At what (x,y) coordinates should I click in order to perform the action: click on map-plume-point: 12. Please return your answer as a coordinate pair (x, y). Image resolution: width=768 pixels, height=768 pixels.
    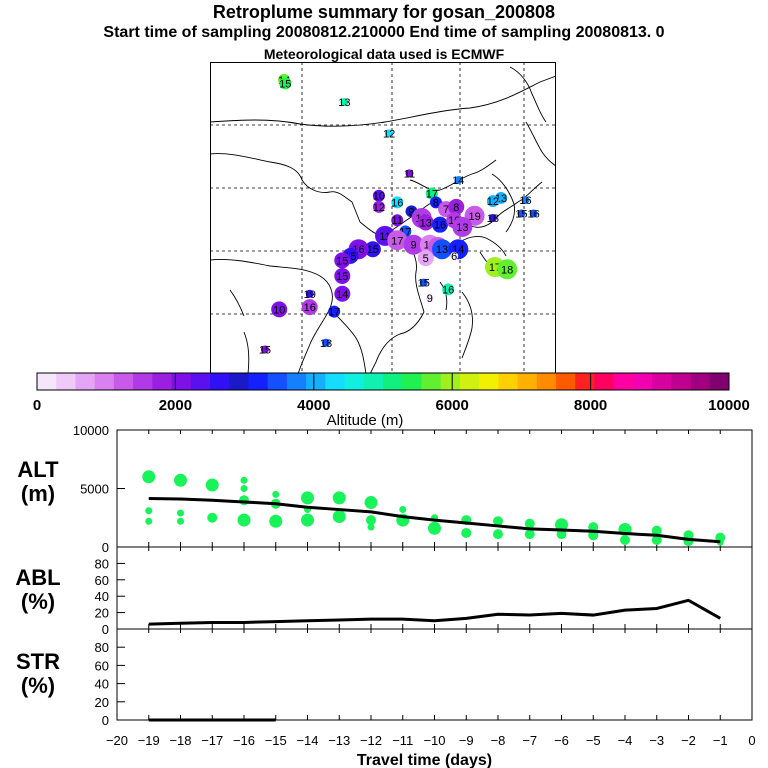
    Looking at the image, I should click on (493, 201).